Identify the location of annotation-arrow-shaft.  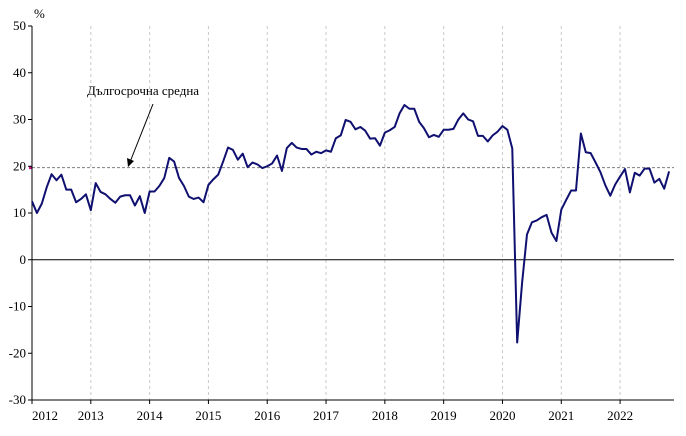
(141, 133).